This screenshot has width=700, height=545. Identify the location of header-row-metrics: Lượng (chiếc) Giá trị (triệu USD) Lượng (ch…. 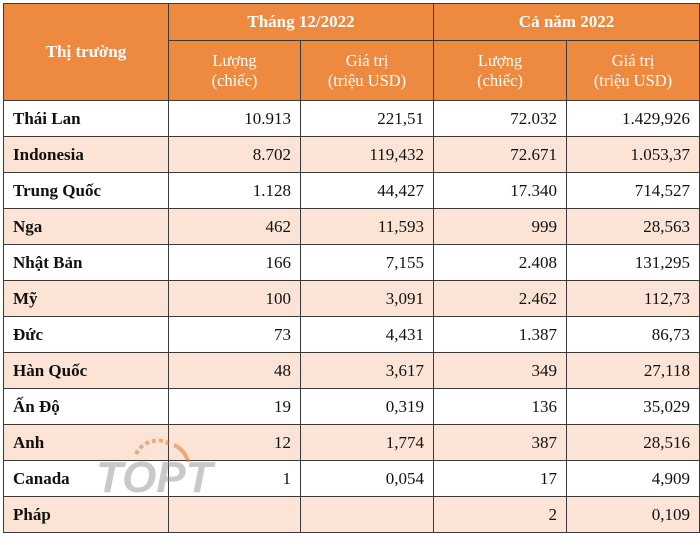
(351, 70).